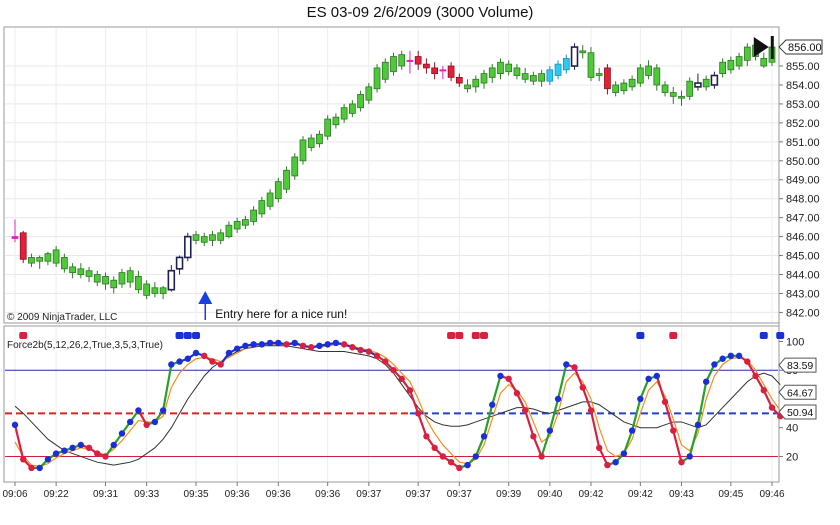 Image resolution: width=840 pixels, height=525 pixels. What do you see at coordinates (554, 414) in the screenshot?
I see `force-segment` at bounding box center [554, 414].